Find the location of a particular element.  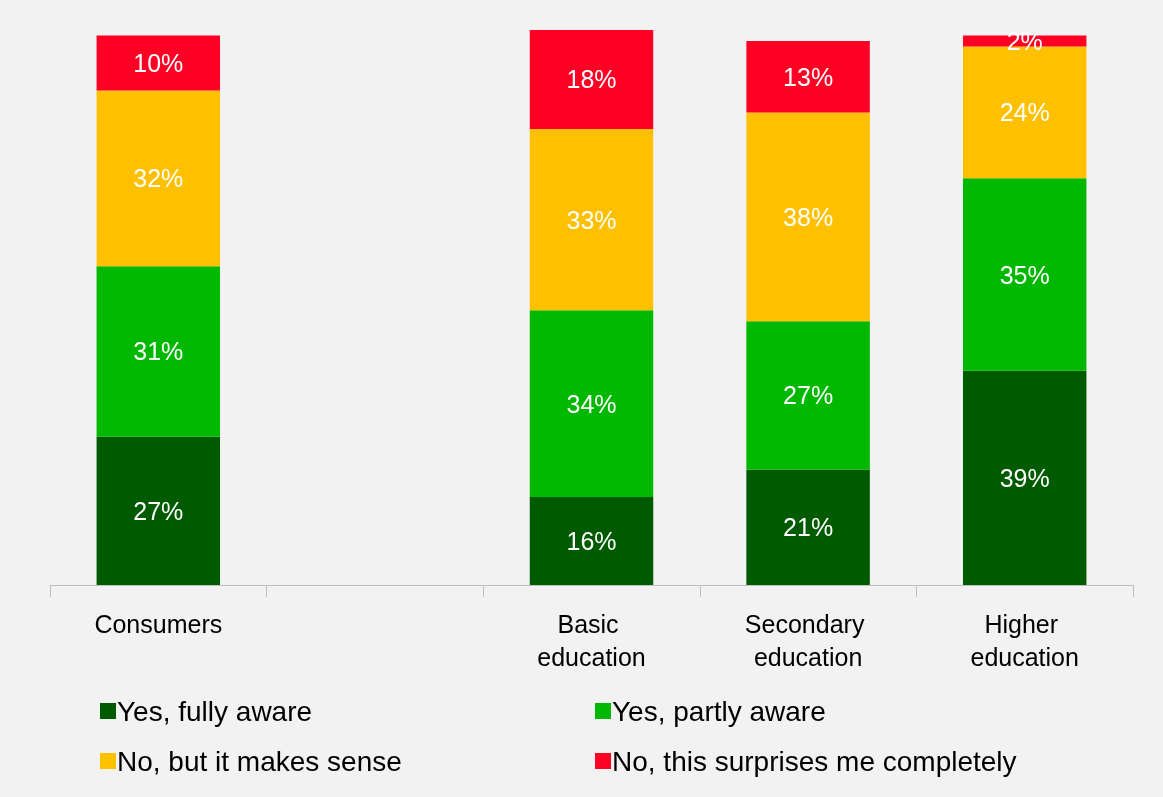

data-label: 13% is located at coordinates (808, 76).